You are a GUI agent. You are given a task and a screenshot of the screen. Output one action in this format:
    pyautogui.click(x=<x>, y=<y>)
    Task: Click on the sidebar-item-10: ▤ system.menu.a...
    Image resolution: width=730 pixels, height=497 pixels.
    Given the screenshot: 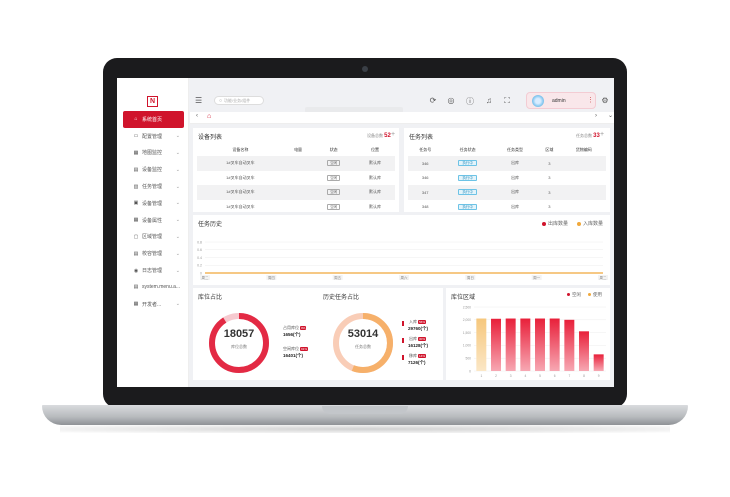 What is the action you would take?
    pyautogui.click(x=153, y=287)
    